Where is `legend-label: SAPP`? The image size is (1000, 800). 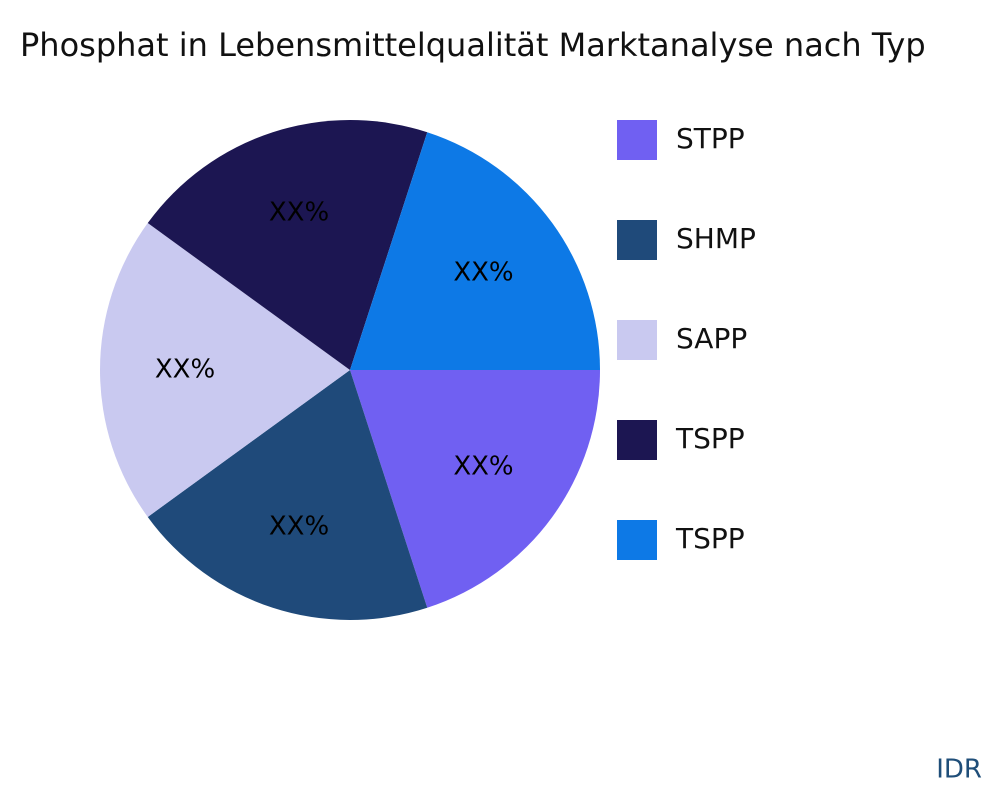
legend-label: SAPP is located at coordinates (711, 338).